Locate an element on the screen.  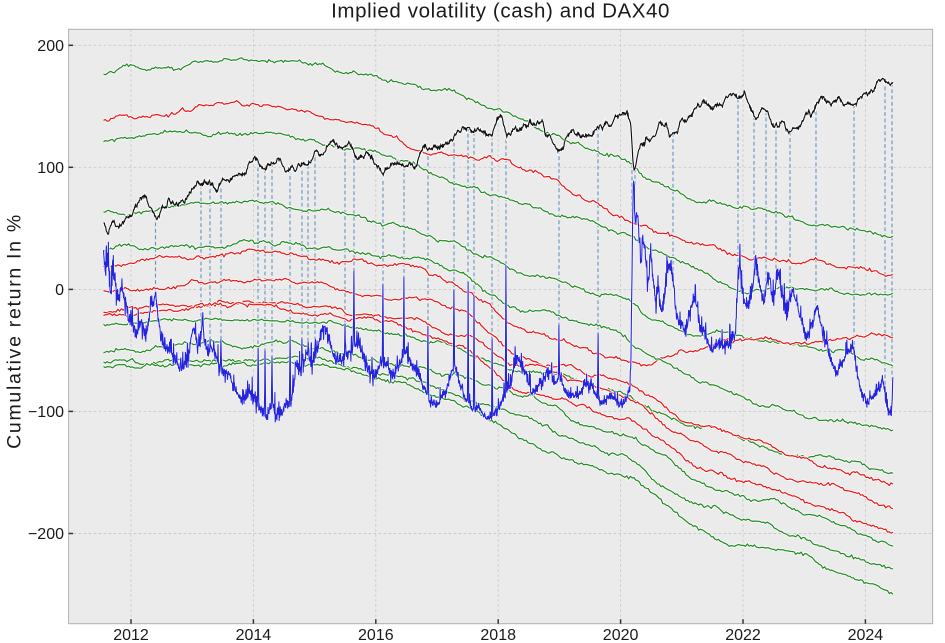
svg-text: 2024 is located at coordinates (866, 635).